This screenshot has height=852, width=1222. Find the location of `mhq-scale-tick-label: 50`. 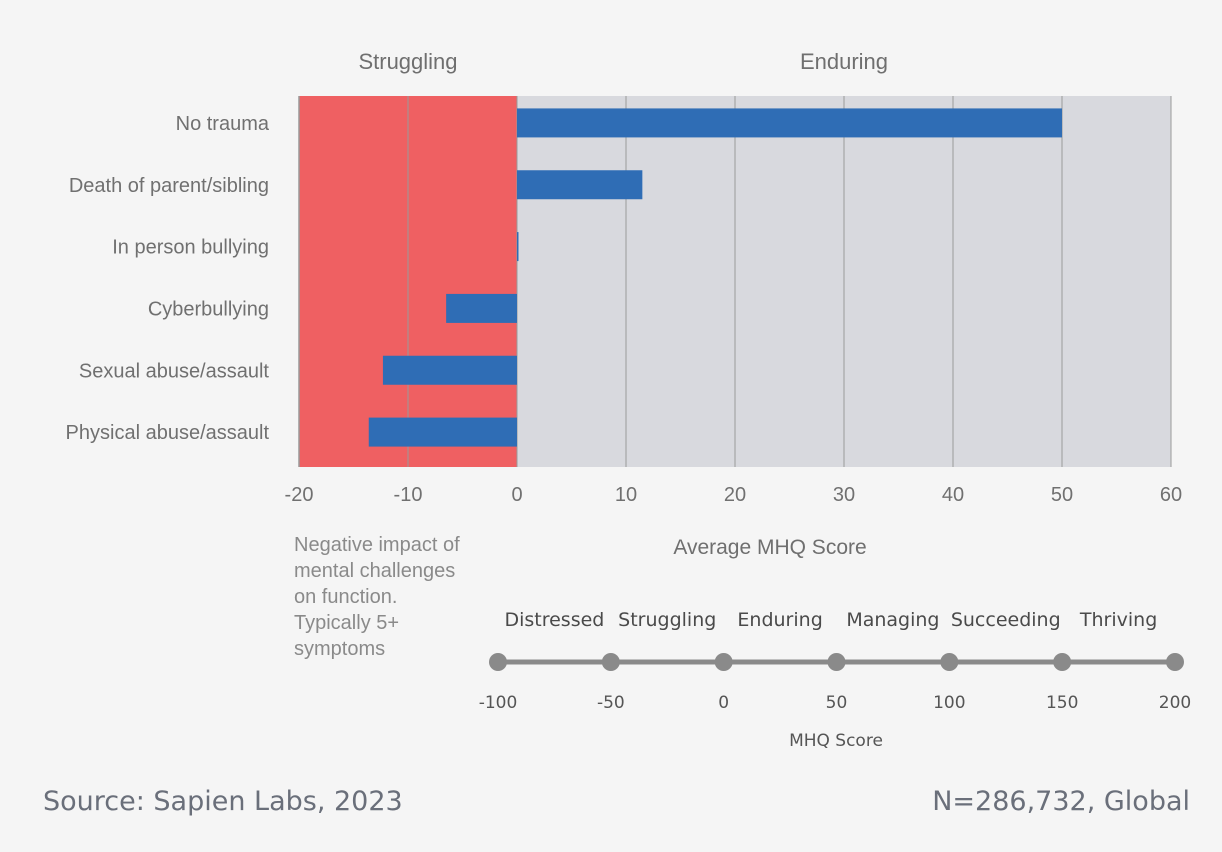

mhq-scale-tick-label: 50 is located at coordinates (837, 703).